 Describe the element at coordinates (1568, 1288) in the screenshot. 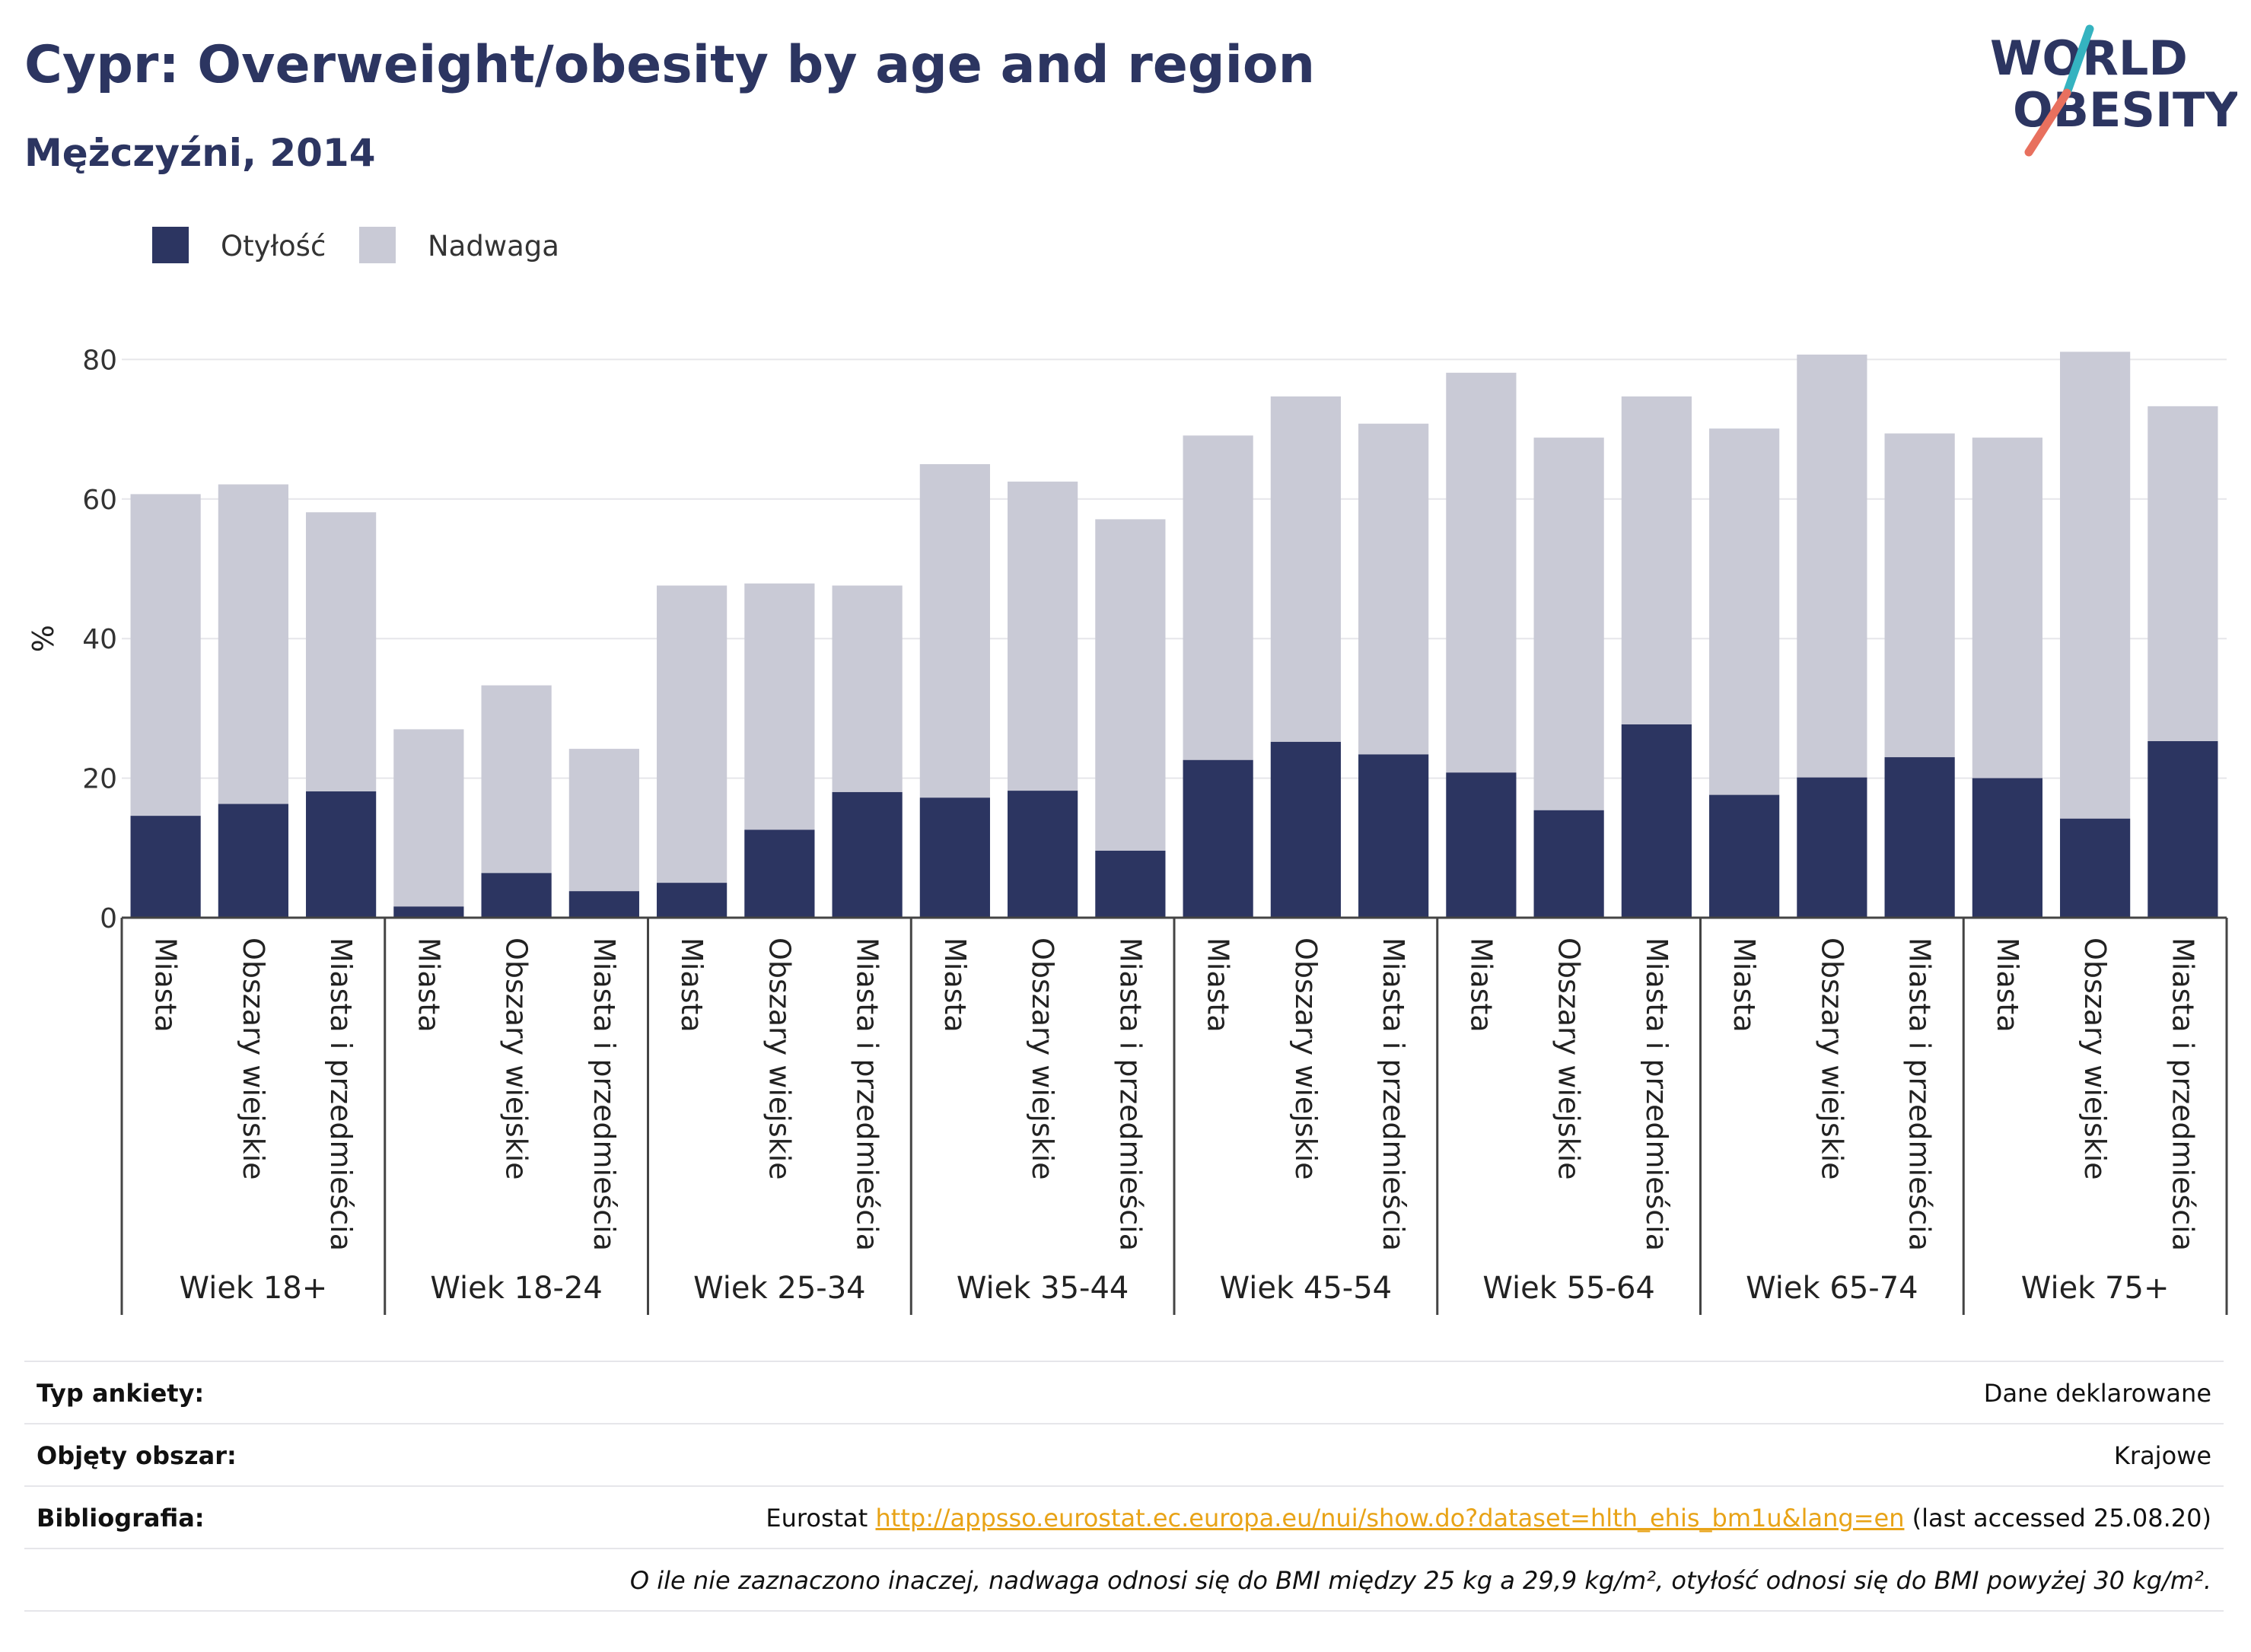

I see `x-group-label: Wiek 55-64` at that location.